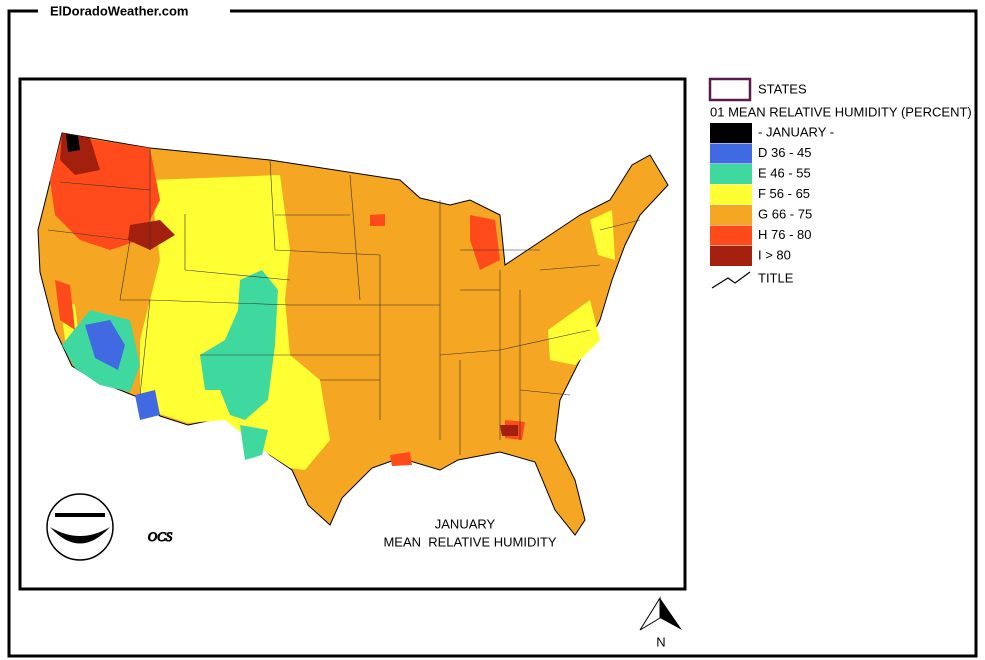  What do you see at coordinates (650, 613) in the screenshot?
I see `arrow-left` at bounding box center [650, 613].